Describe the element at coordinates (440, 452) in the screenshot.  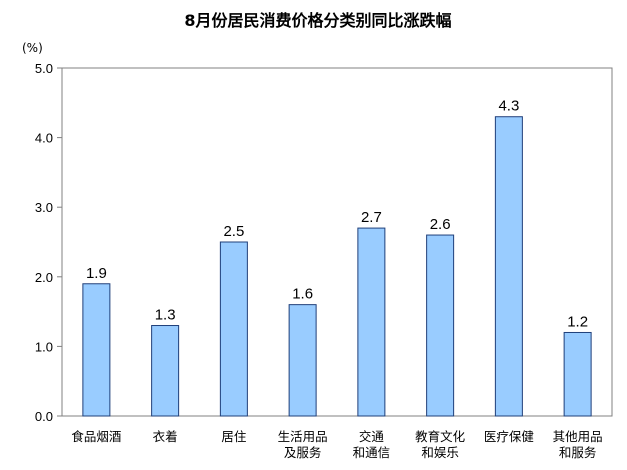
I see `category-label: 和娱乐` at that location.